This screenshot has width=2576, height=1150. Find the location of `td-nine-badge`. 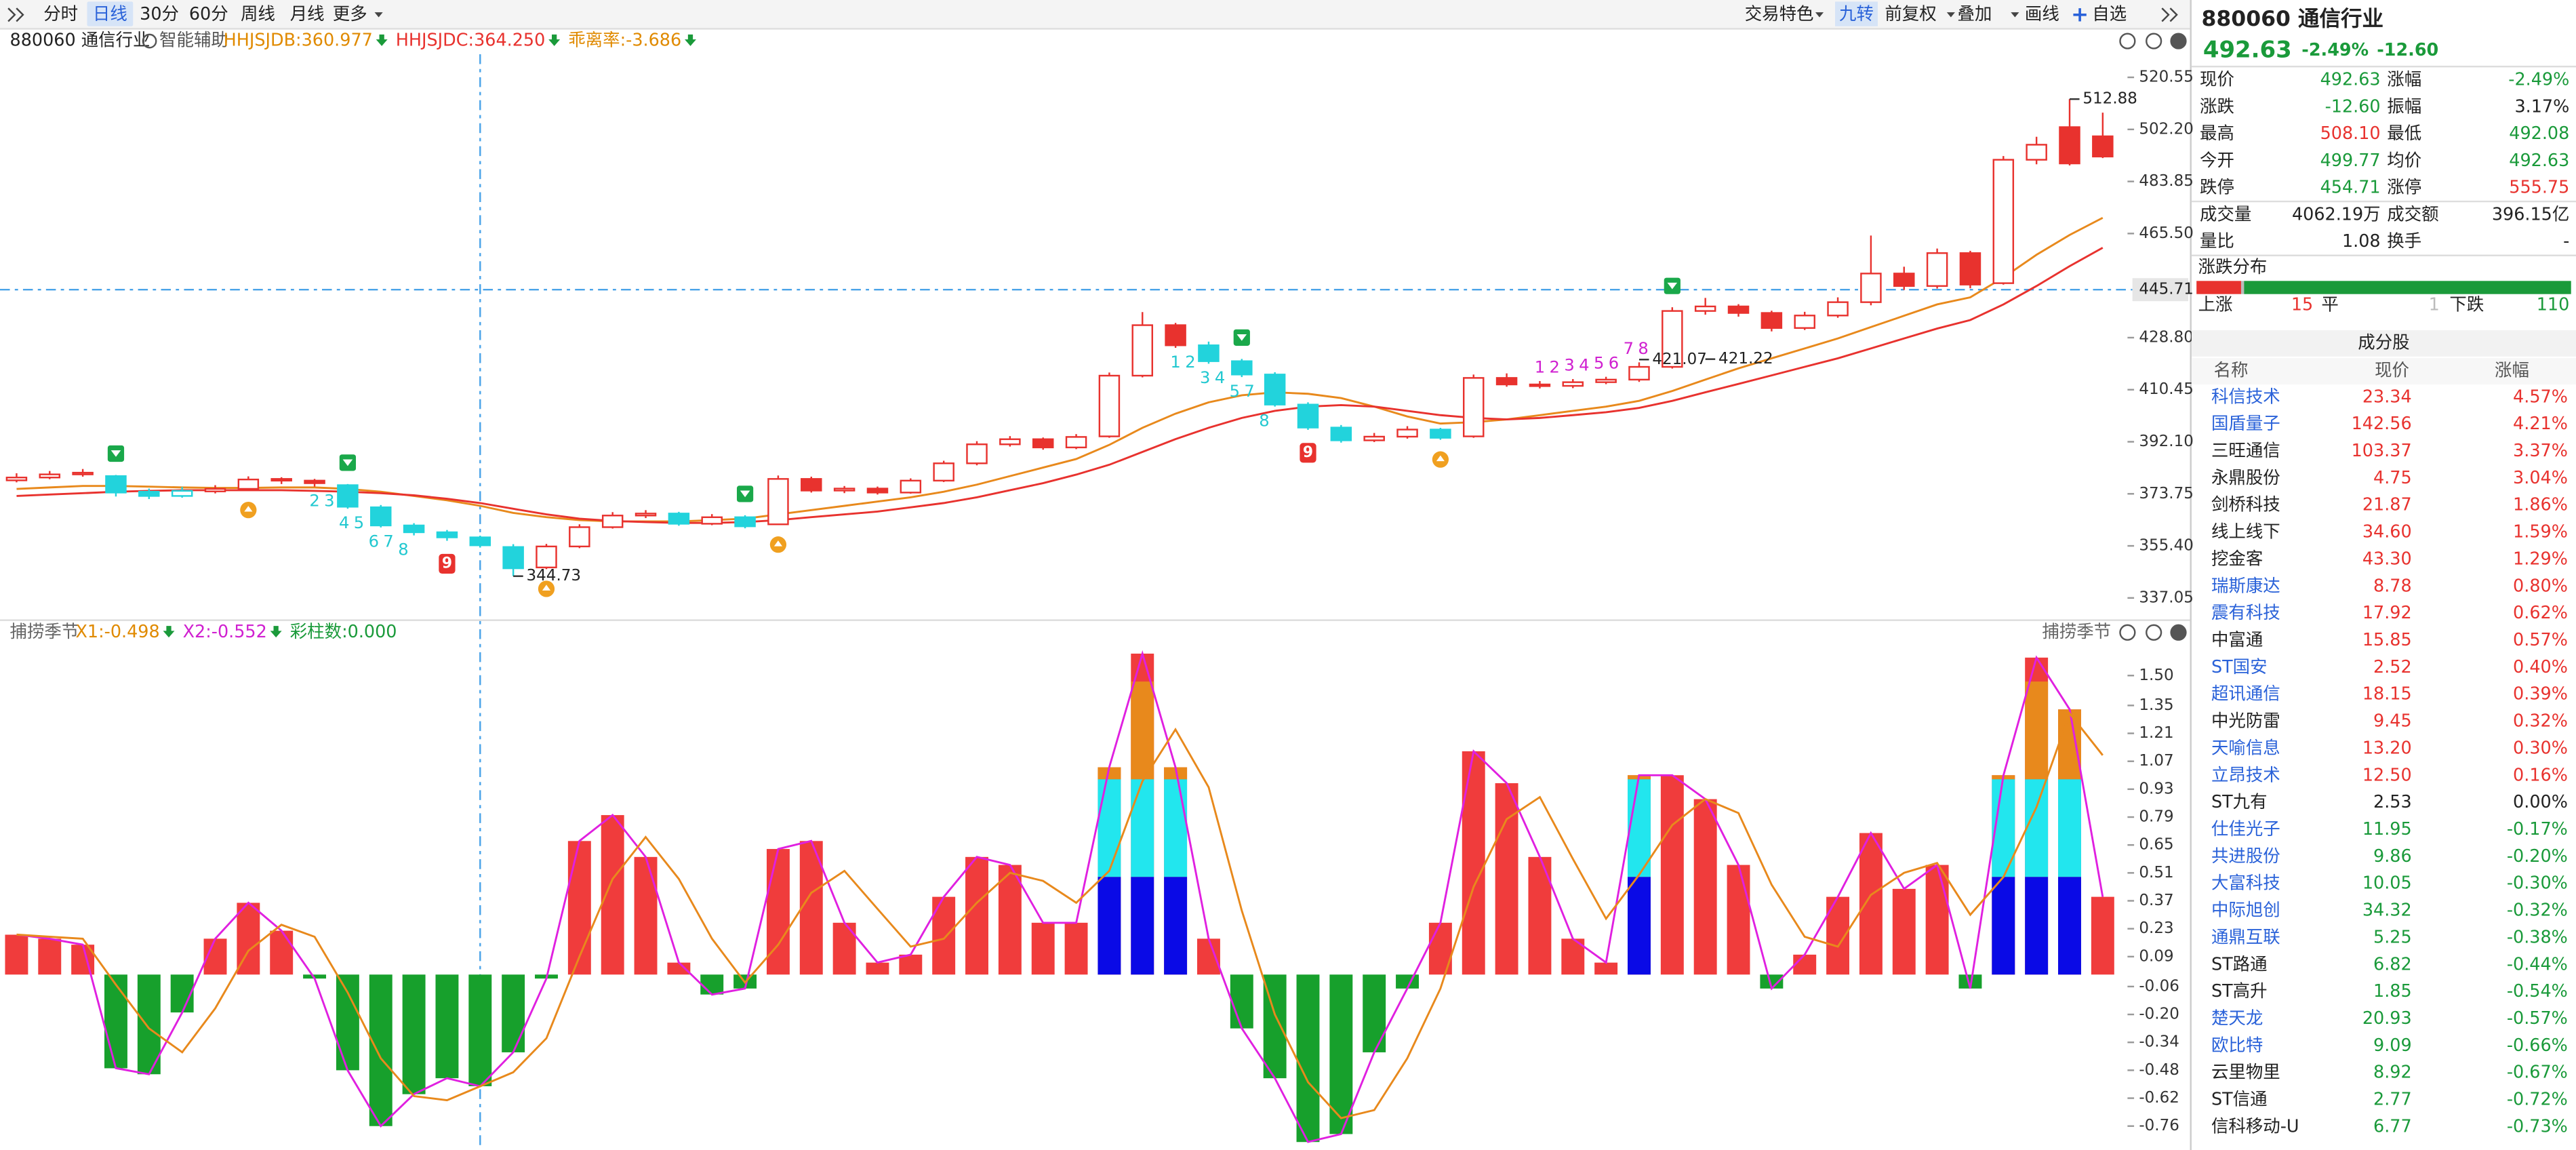

td-nine-badge is located at coordinates (447, 563).